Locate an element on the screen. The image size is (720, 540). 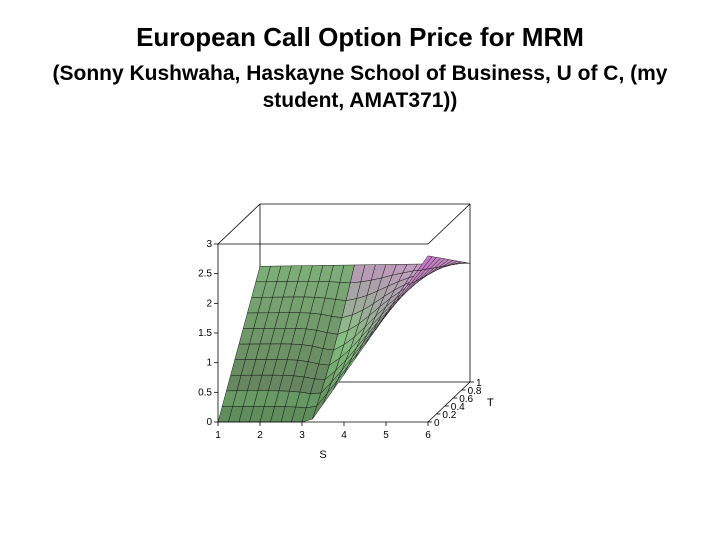
z-tick-label: 2 is located at coordinates (209, 303).